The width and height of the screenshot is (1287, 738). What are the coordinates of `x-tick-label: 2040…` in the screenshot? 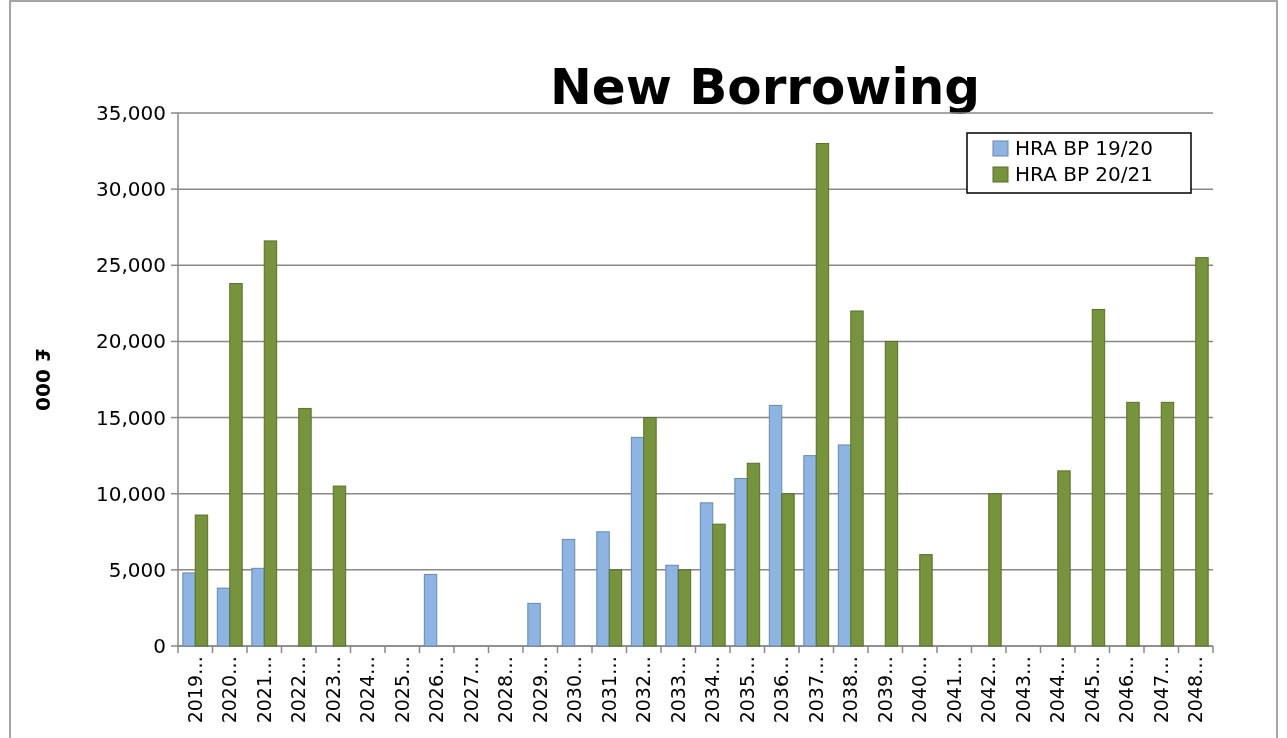 It's located at (919, 690).